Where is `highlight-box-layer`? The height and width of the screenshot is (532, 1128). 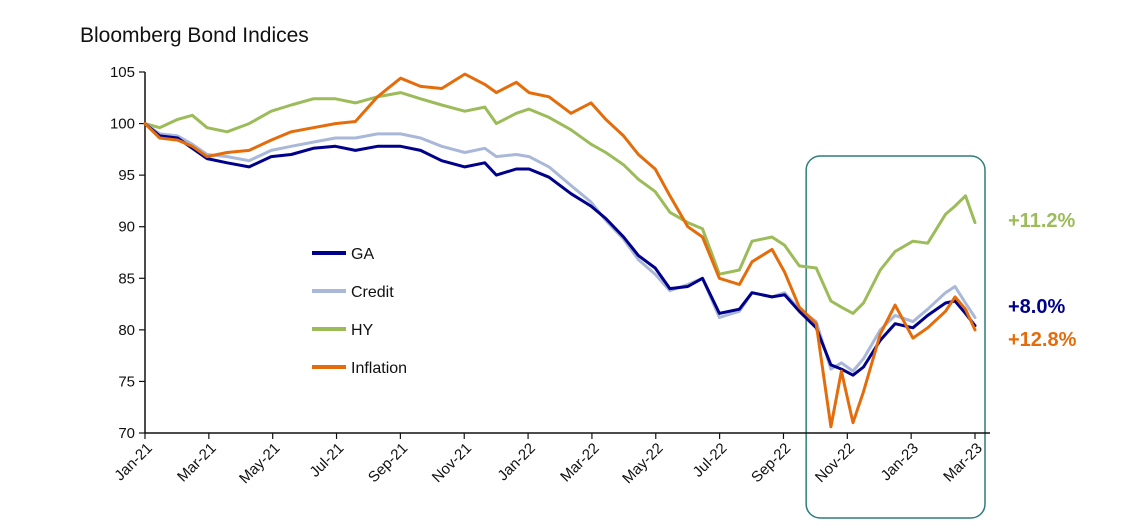 highlight-box-layer is located at coordinates (895, 337).